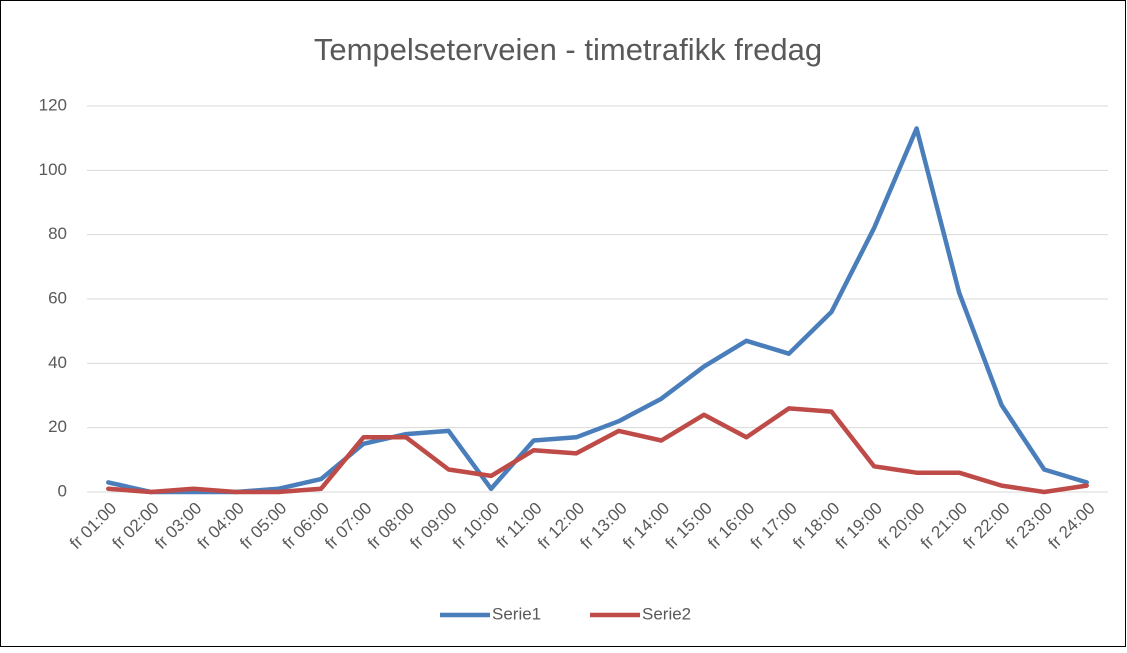 The width and height of the screenshot is (1127, 653). I want to click on legend-label: Serie2, so click(666, 613).